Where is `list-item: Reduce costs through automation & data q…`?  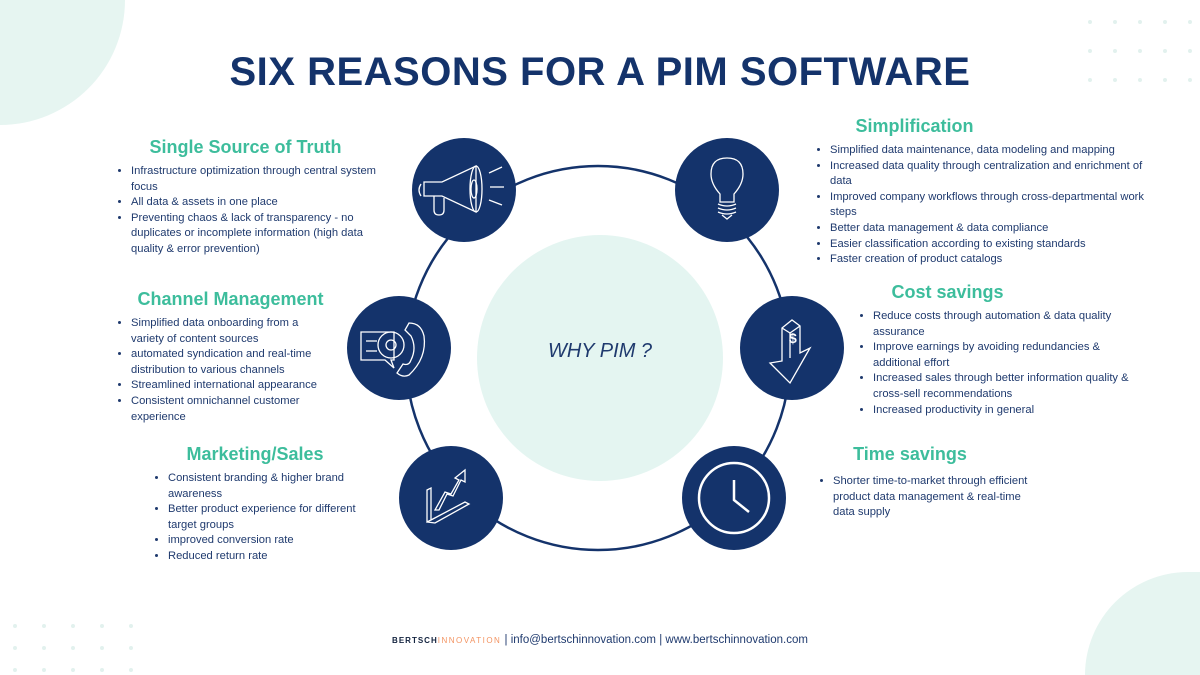 list-item: Reduce costs through automation & data q… is located at coordinates (1004, 324).